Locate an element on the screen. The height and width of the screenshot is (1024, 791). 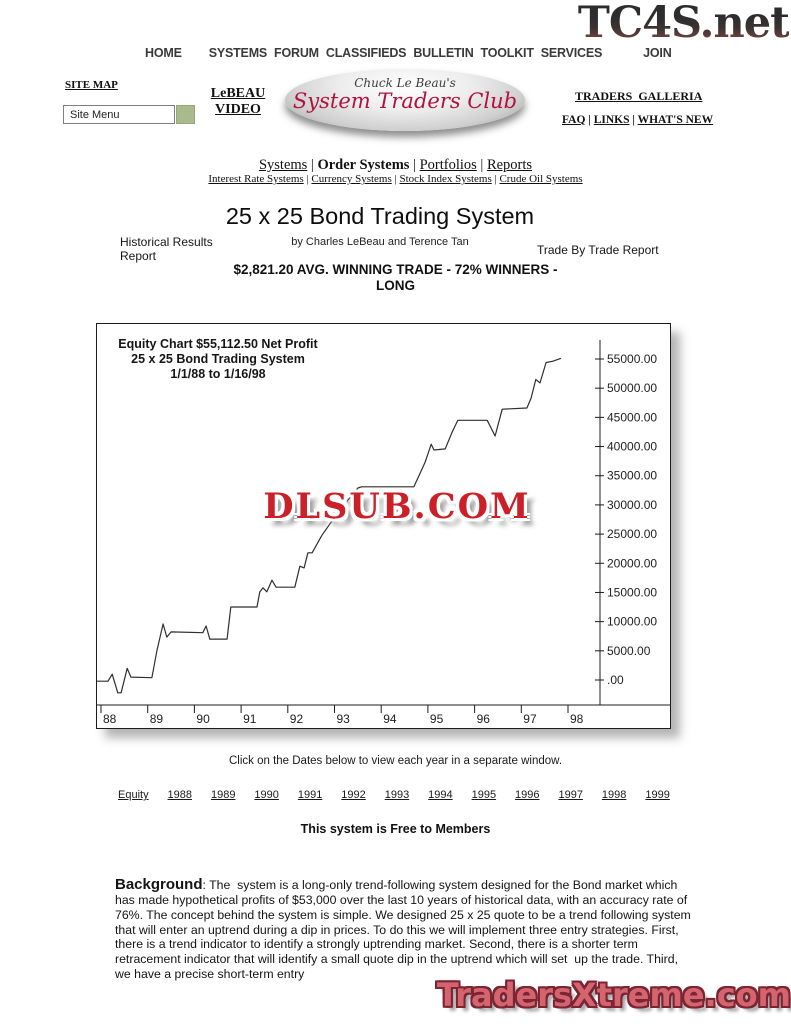
year-link-1992: 1992 is located at coordinates (353, 795).